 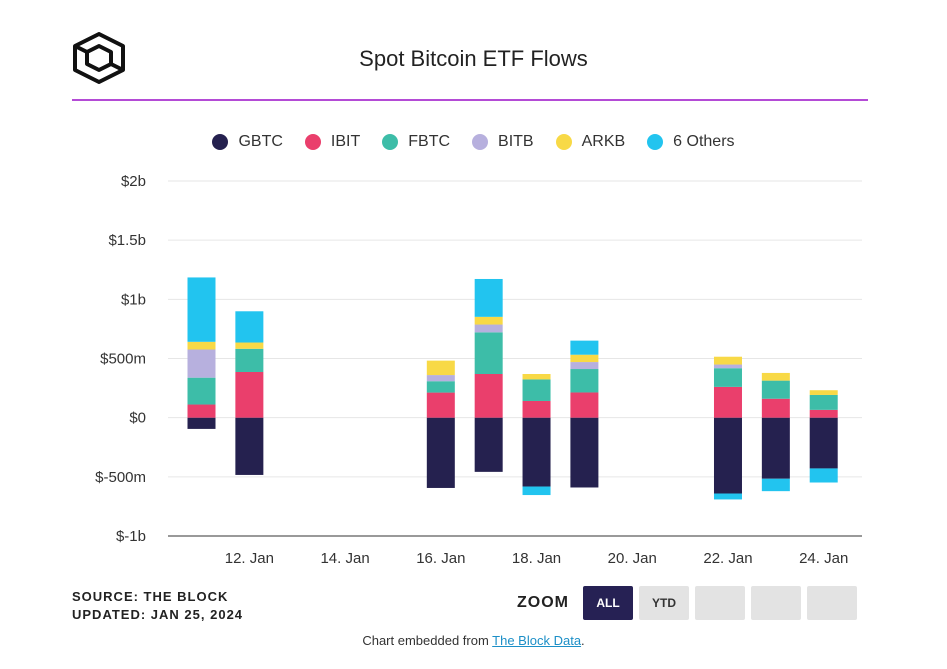 What do you see at coordinates (823, 558) in the screenshot?
I see `x-tick-label: 24. Jan` at bounding box center [823, 558].